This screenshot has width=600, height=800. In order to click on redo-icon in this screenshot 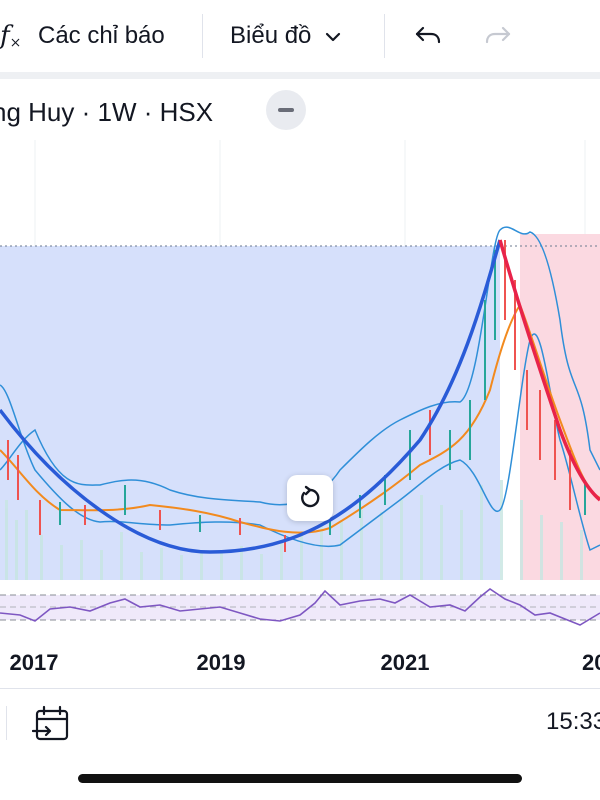, I will do `click(498, 36)`.